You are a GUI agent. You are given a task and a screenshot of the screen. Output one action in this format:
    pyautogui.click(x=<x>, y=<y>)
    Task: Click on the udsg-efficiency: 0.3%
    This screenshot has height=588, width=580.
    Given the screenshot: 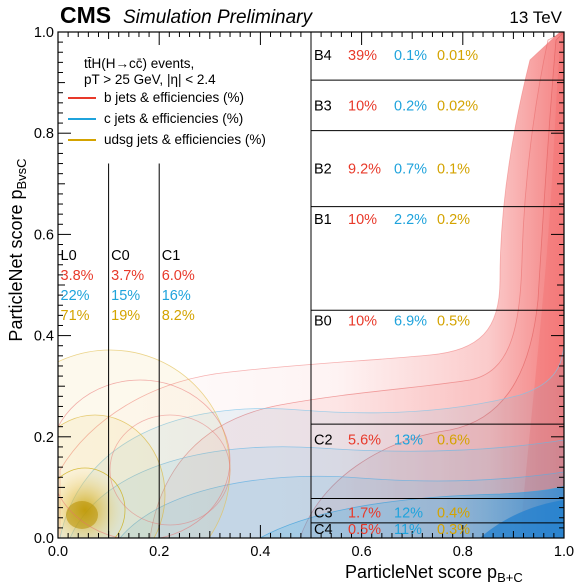 What is the action you would take?
    pyautogui.click(x=453, y=530)
    